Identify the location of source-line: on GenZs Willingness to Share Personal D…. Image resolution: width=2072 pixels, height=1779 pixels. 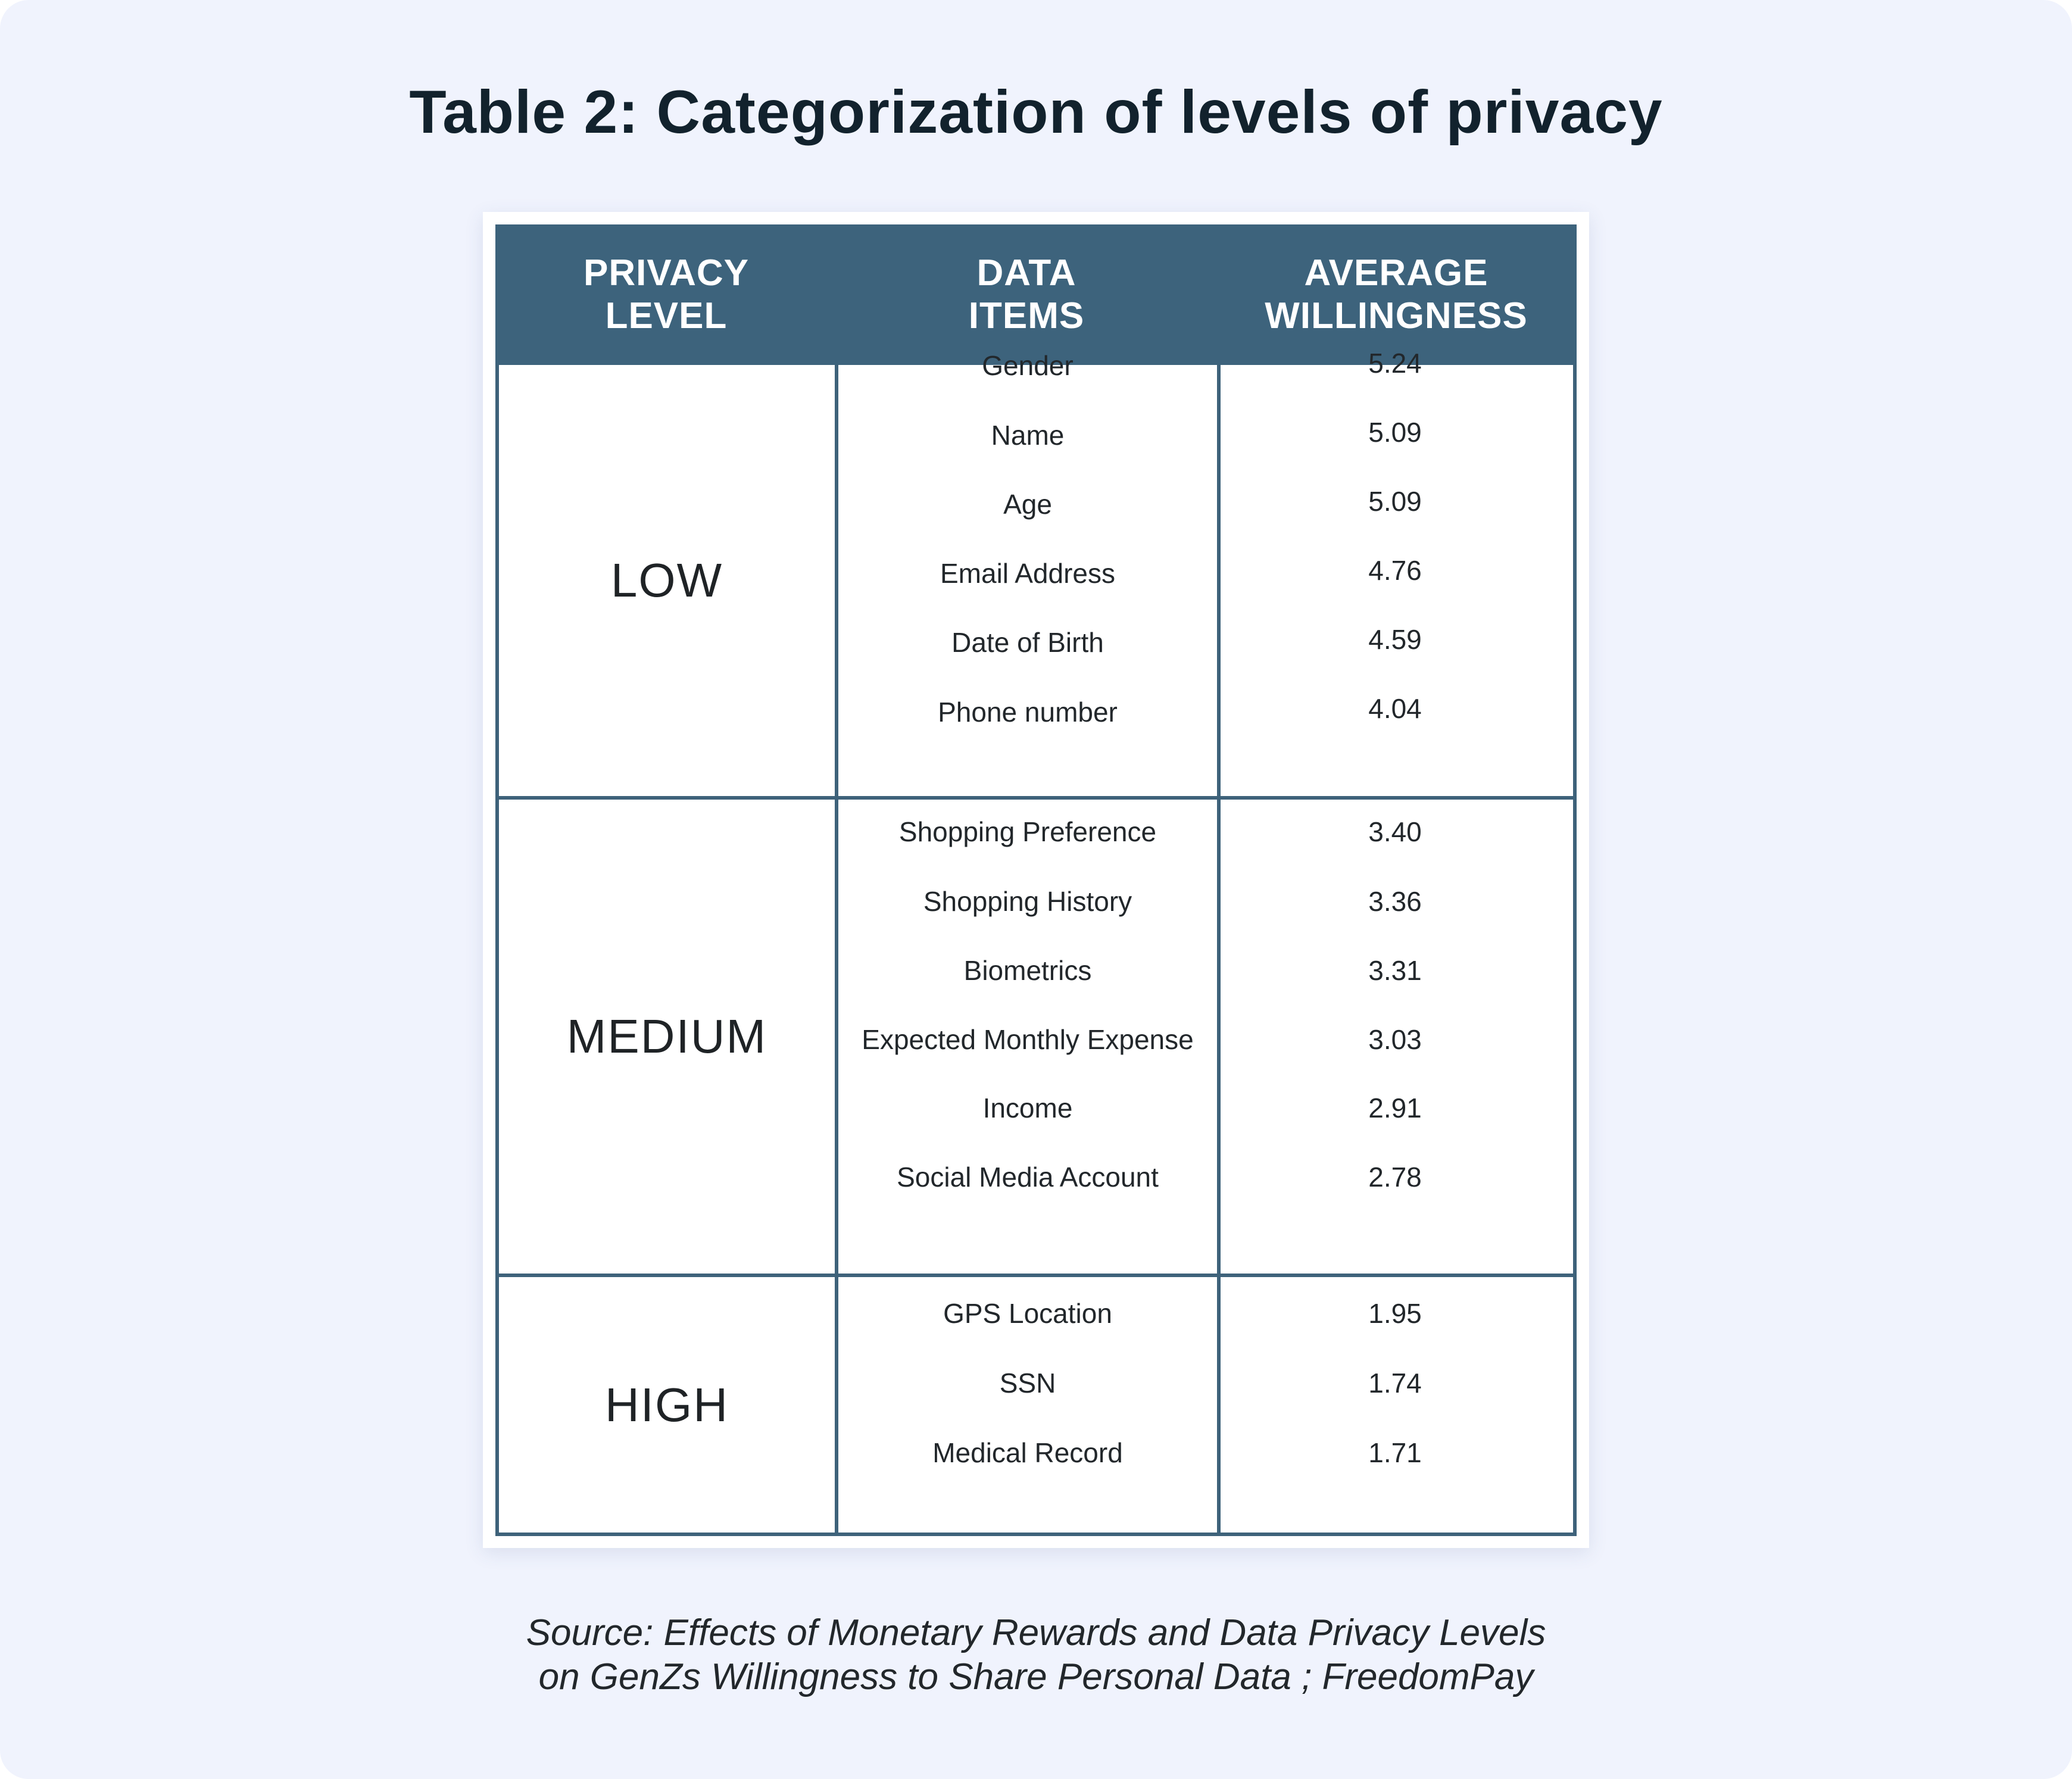
(1036, 1676).